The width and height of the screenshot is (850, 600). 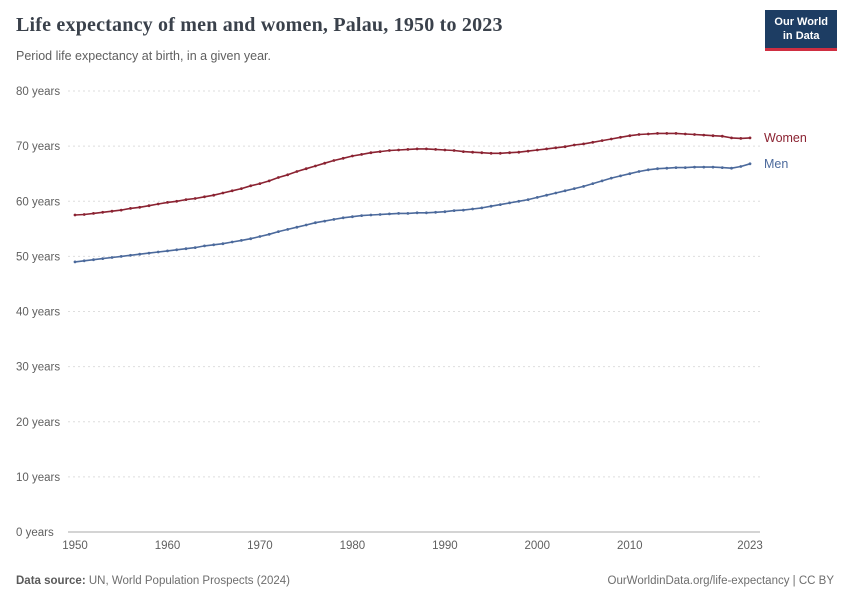 What do you see at coordinates (51, 581) in the screenshot?
I see `data-source-label: Data source:` at bounding box center [51, 581].